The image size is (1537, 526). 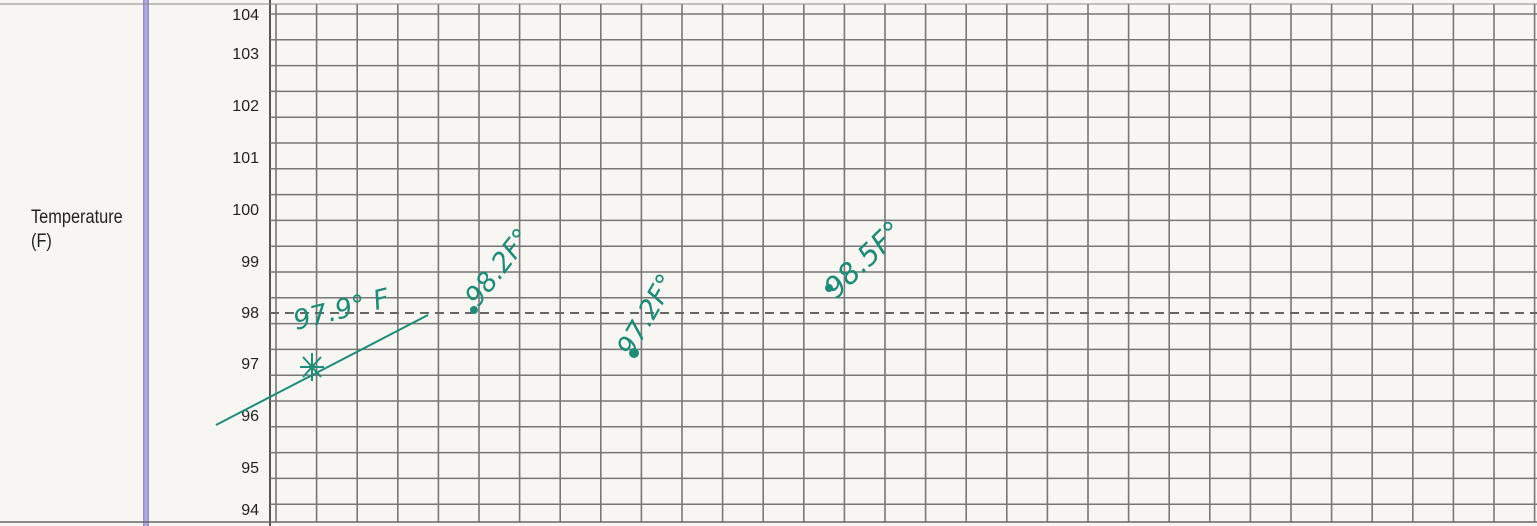 What do you see at coordinates (245, 210) in the screenshot?
I see `tick-label: 100` at bounding box center [245, 210].